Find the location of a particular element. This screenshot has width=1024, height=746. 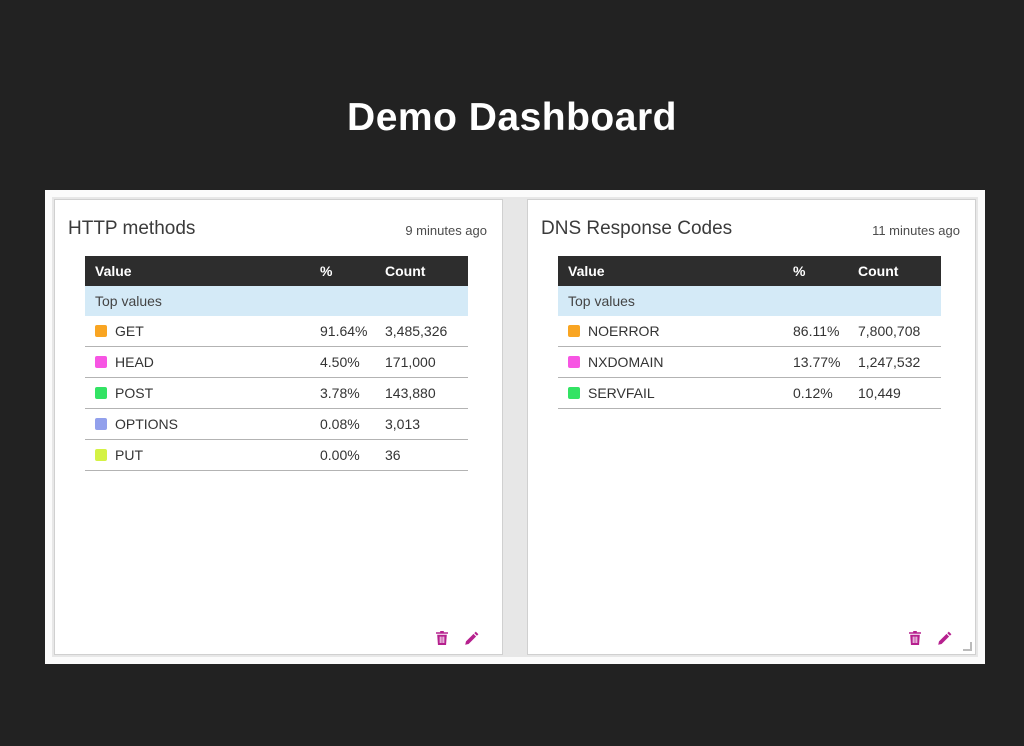

table-row: GET 91.64% 3,485,326 is located at coordinates (276, 331).